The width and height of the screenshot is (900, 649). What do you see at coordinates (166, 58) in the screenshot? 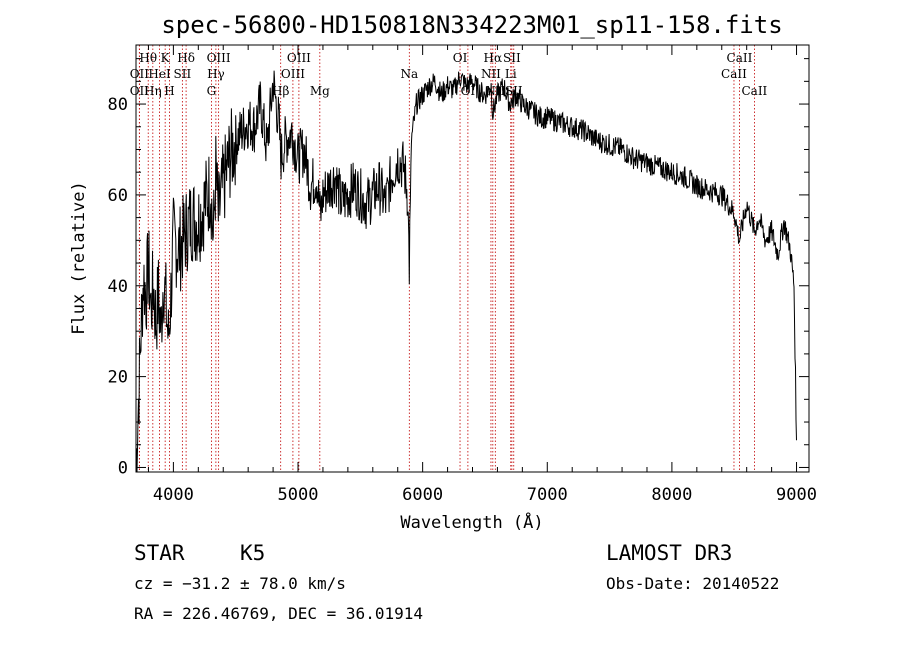
I see `emission-line-label: K` at bounding box center [166, 58].